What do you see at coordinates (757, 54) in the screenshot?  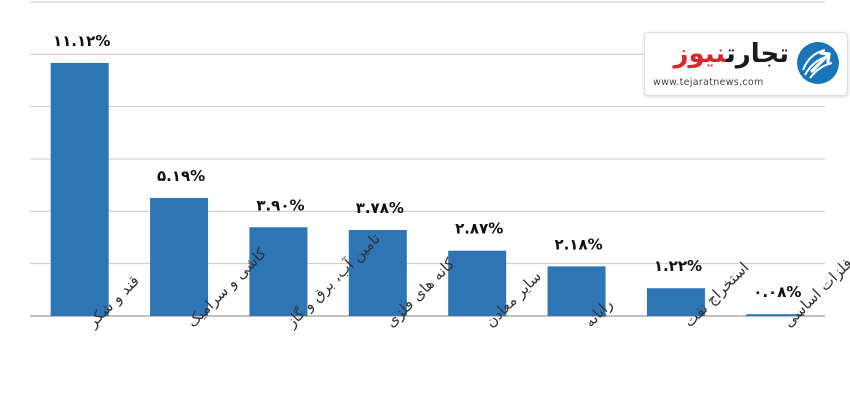 I see `logo-wordmark-part1: تجارت` at bounding box center [757, 54].